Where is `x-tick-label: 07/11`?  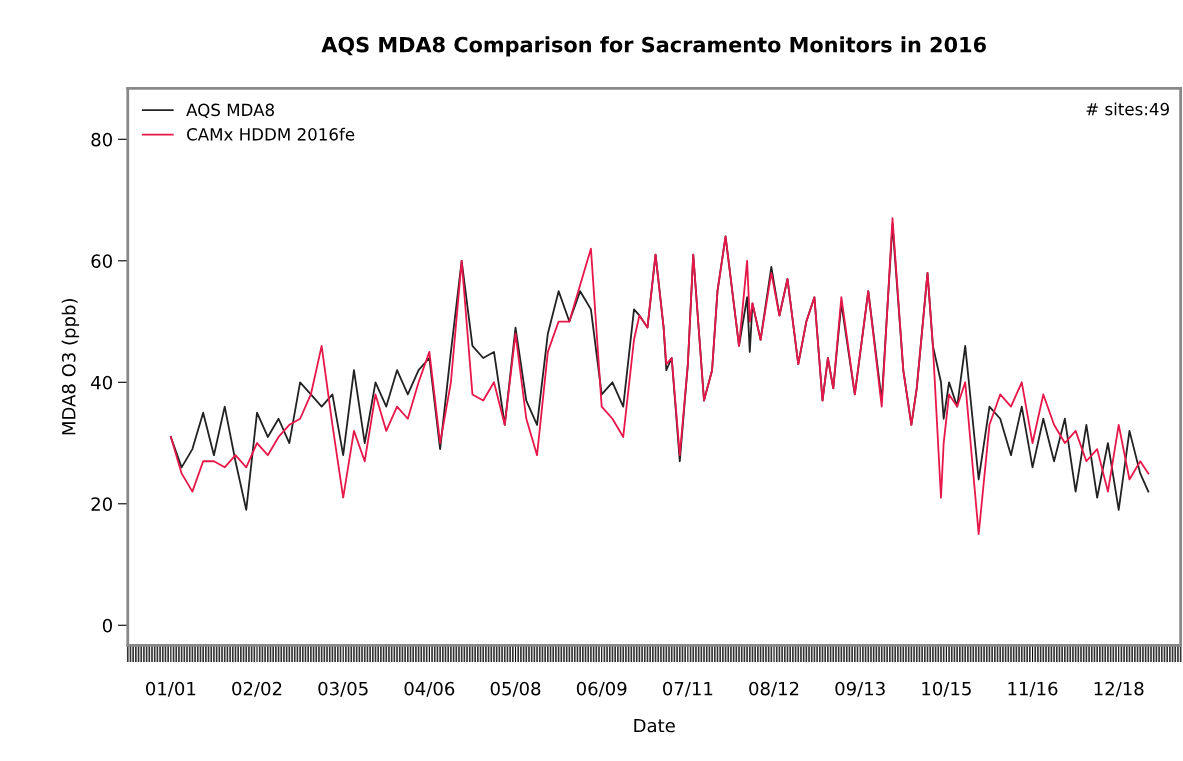
x-tick-label: 07/11 is located at coordinates (688, 689).